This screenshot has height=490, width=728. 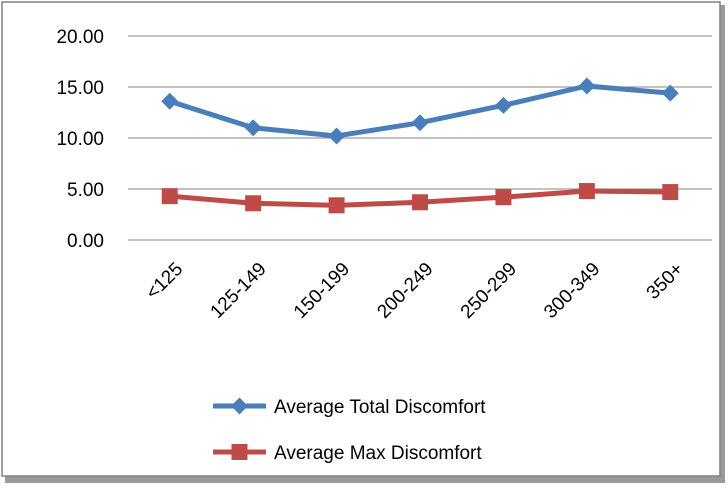 I want to click on legend-marker-square, so click(x=239, y=452).